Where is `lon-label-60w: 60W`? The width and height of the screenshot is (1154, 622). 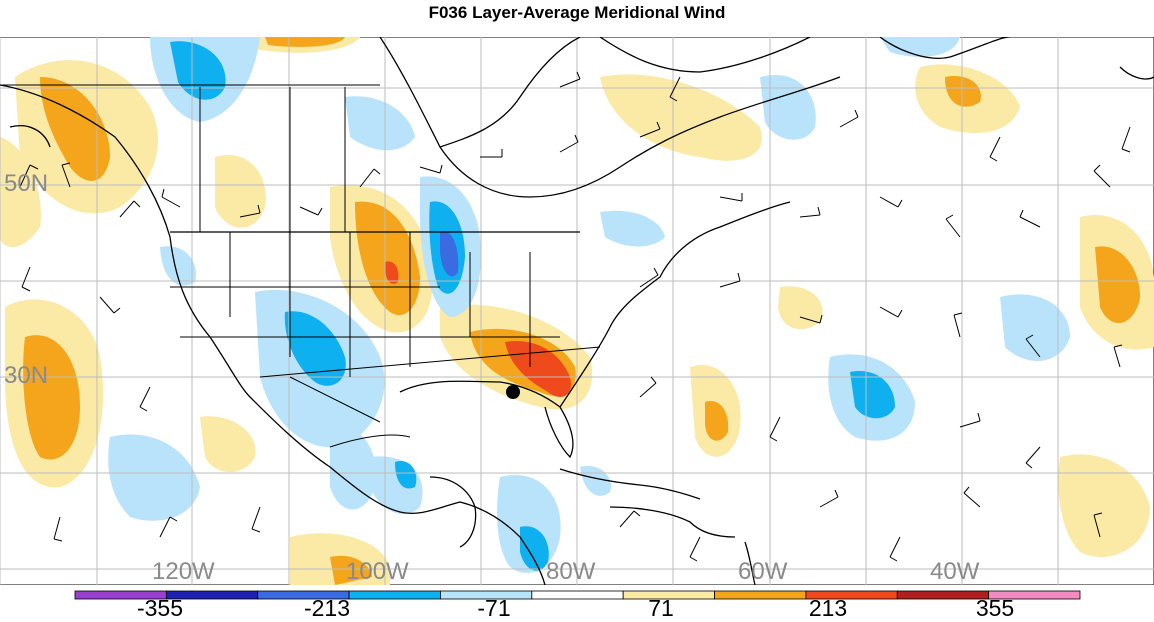
lon-label-60w: 60W is located at coordinates (763, 571).